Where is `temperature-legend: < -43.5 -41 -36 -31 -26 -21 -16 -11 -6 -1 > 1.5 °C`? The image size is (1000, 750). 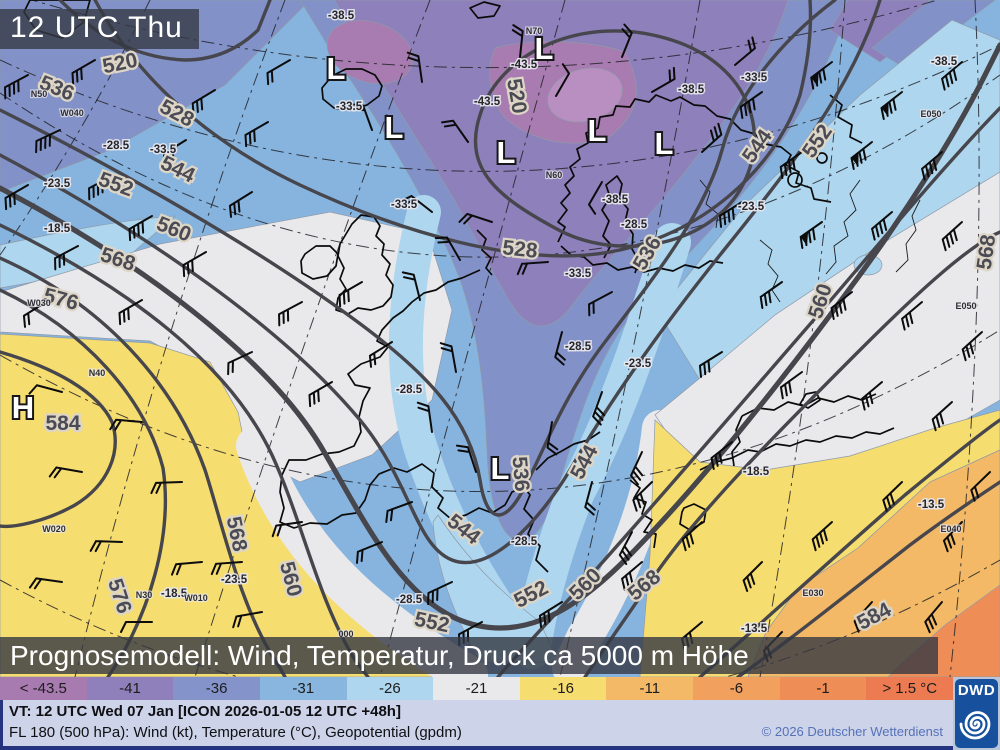 temperature-legend: < -43.5 -41 -36 -31 -26 -21 -16 -11 -6 -1 > 1.5 °C is located at coordinates (477, 688).